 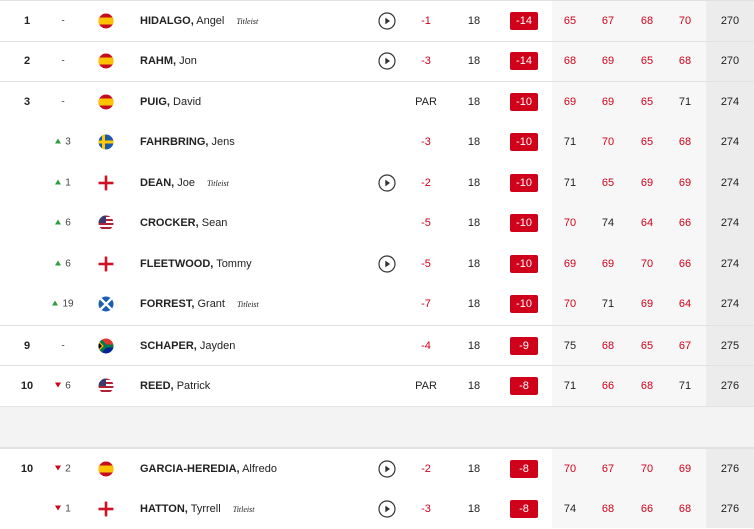 I want to click on player-name: PUIG, David, so click(x=170, y=102).